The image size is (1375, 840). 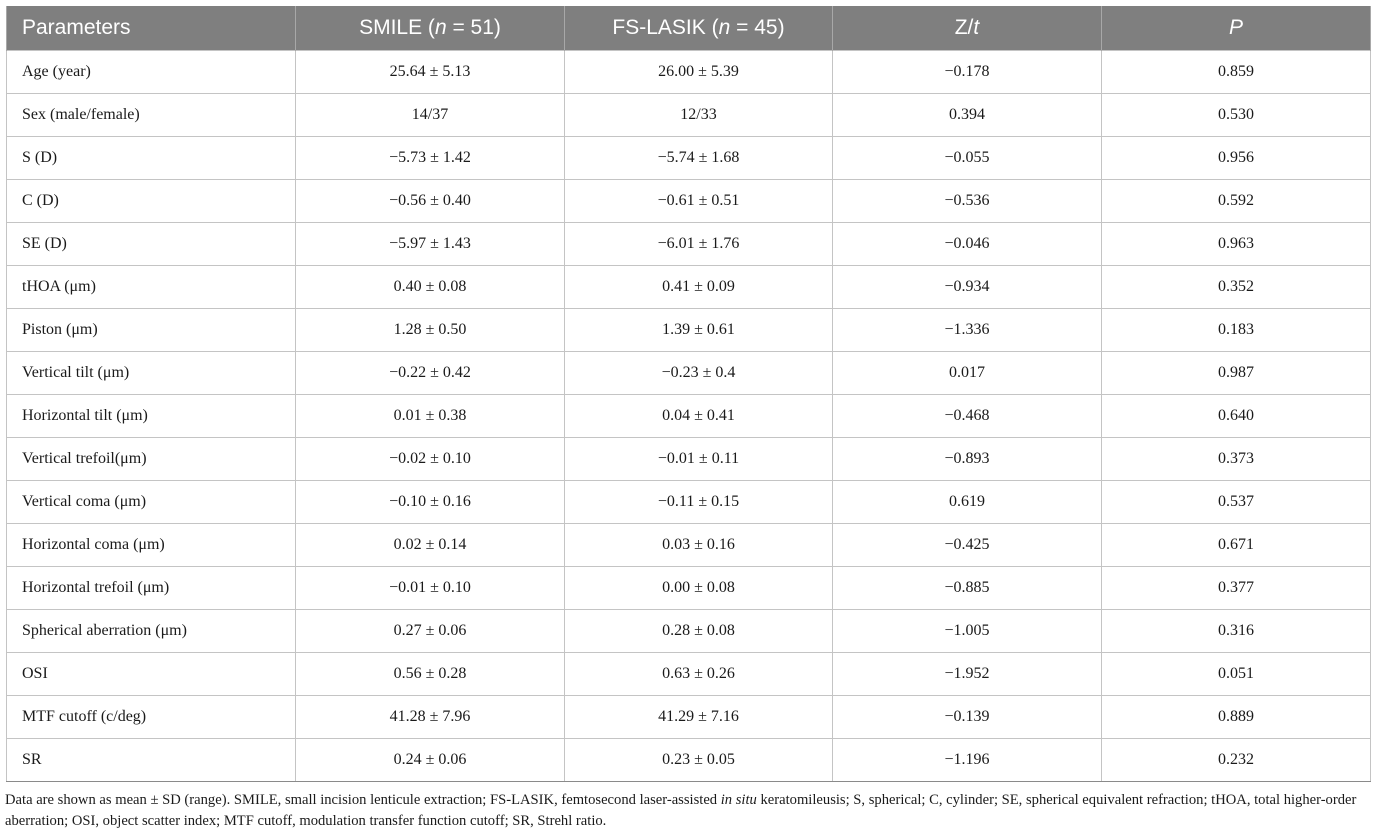 I want to click on fs-lasik-cell: 0.23 ± 0.05, so click(x=698, y=760).